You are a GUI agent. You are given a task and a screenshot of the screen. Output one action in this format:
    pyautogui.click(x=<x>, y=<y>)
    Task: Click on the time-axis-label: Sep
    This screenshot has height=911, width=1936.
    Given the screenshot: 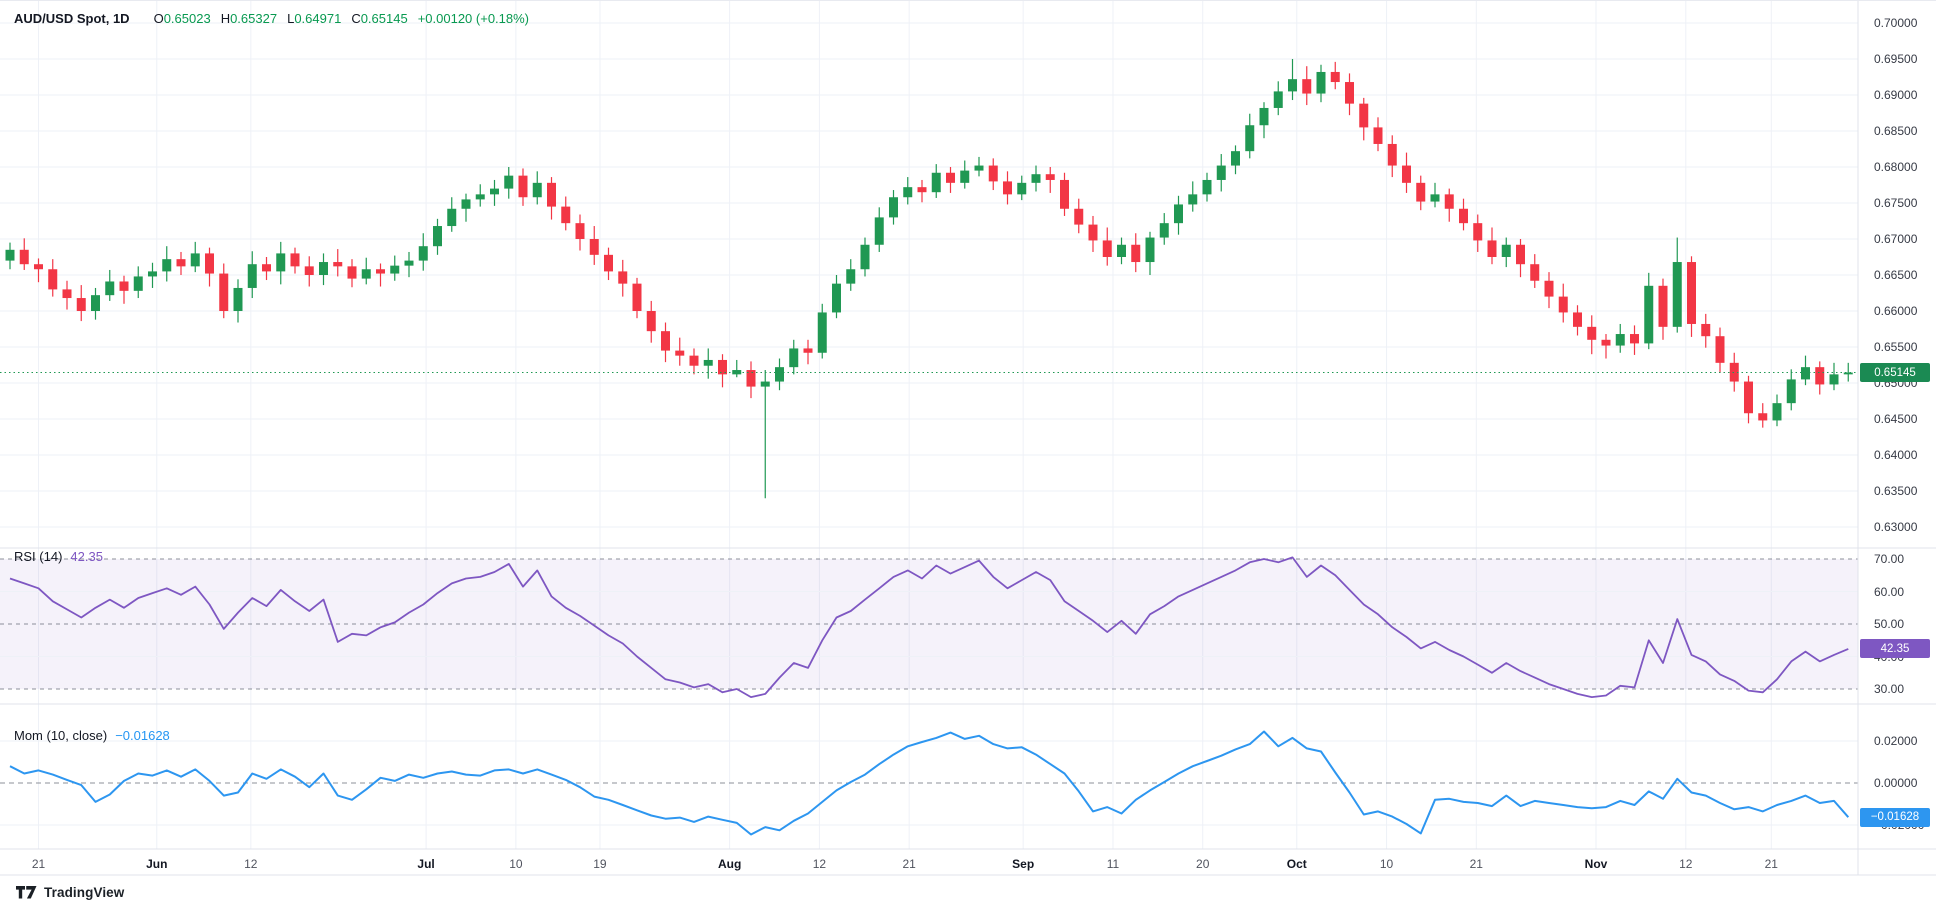 What is the action you would take?
    pyautogui.click(x=1023, y=864)
    